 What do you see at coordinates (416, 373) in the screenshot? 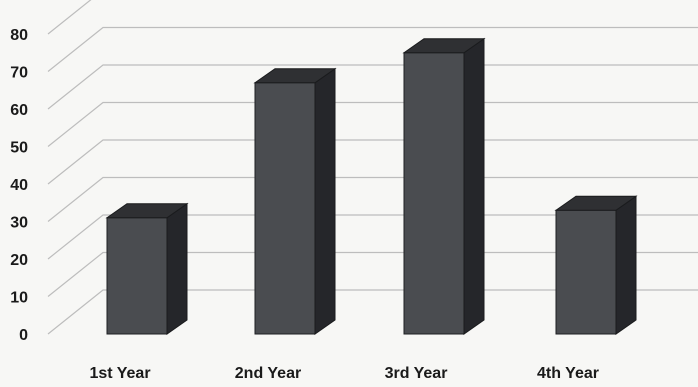
I see `x-category-label: 3rd Year` at bounding box center [416, 373].